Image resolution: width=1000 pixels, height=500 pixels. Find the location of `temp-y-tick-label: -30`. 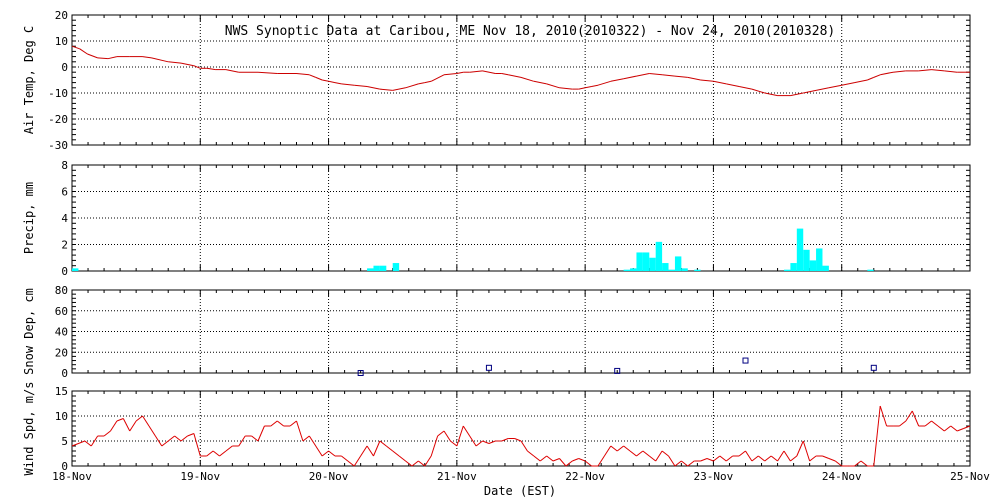

temp-y-tick-label: -30 is located at coordinates (58, 145).